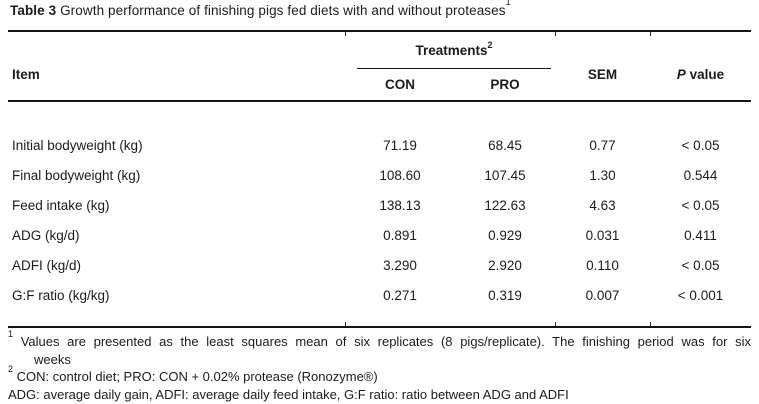 This screenshot has width=759, height=404. What do you see at coordinates (602, 205) in the screenshot?
I see `sem-value: 4.63` at bounding box center [602, 205].